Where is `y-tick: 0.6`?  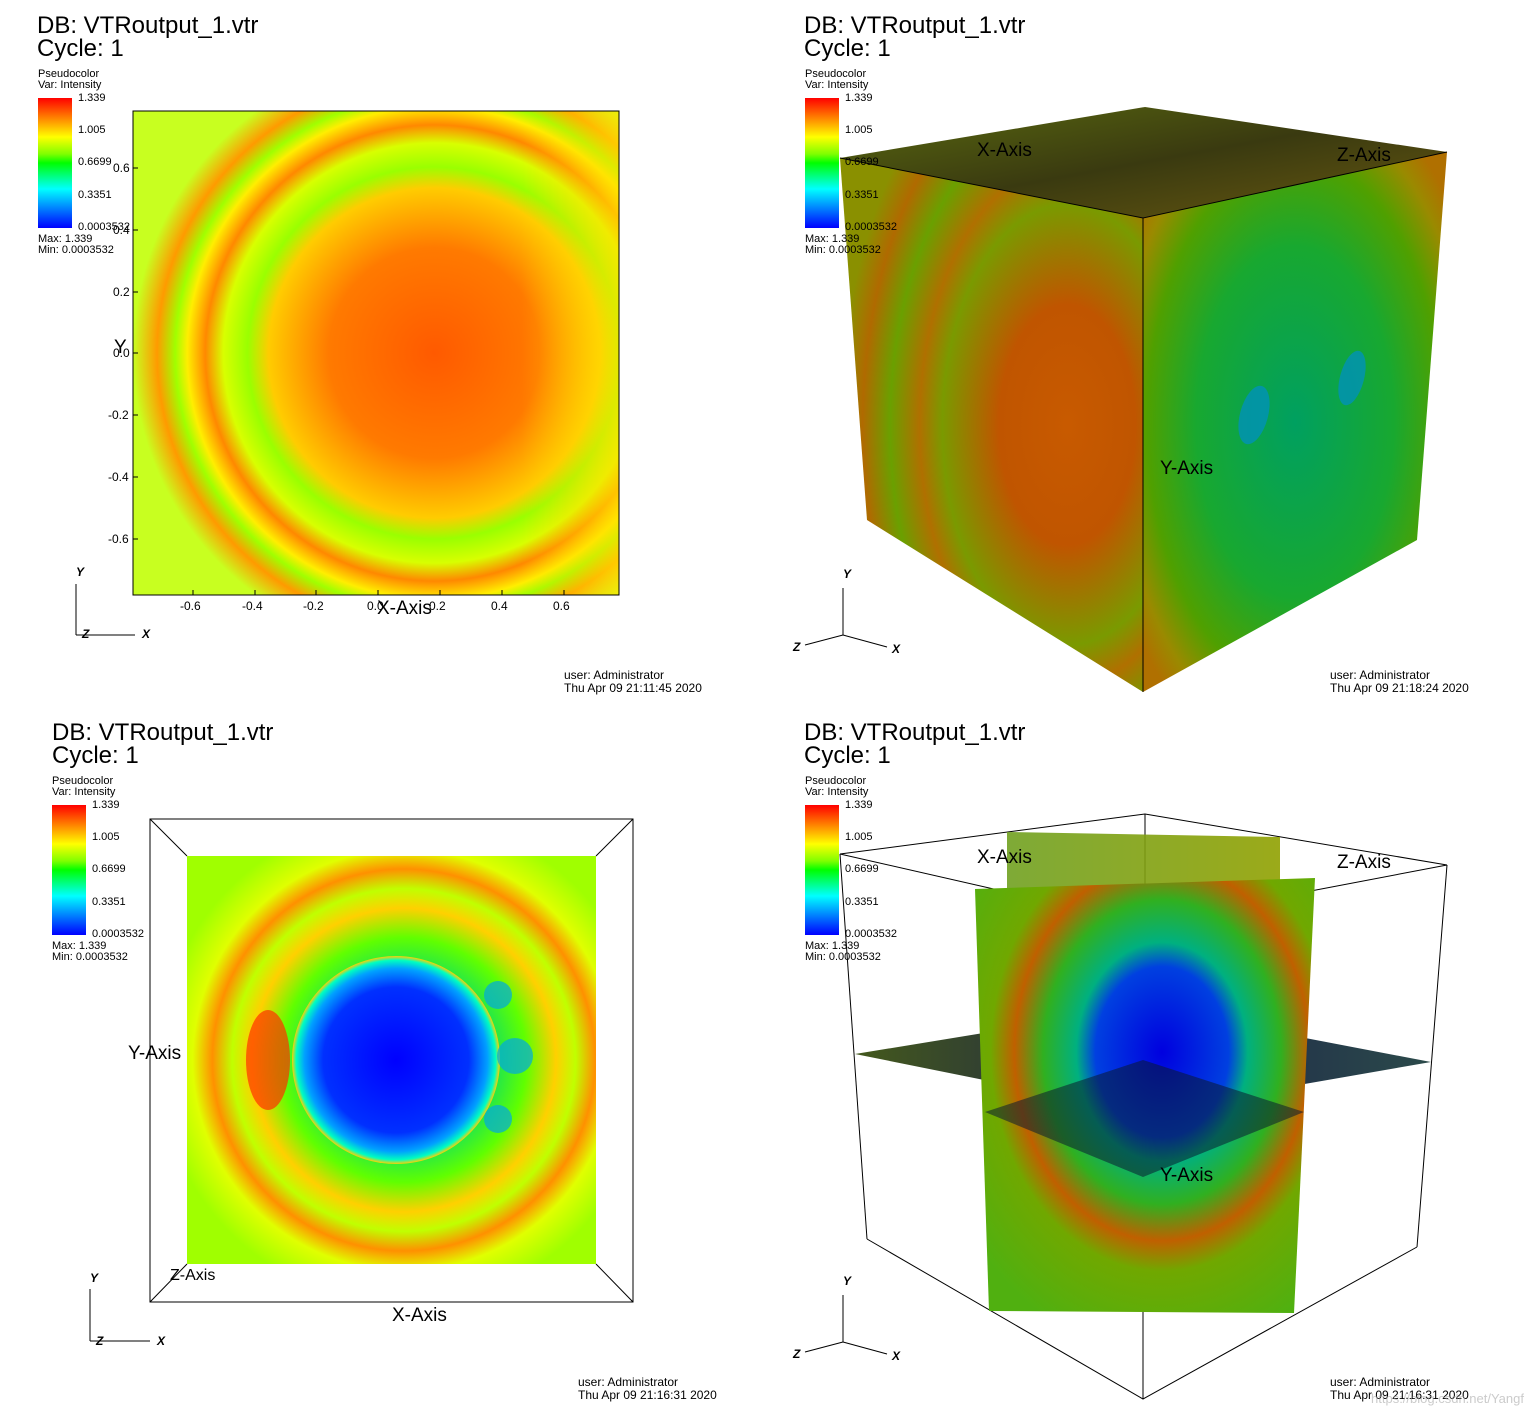 y-tick: 0.6 is located at coordinates (121, 168).